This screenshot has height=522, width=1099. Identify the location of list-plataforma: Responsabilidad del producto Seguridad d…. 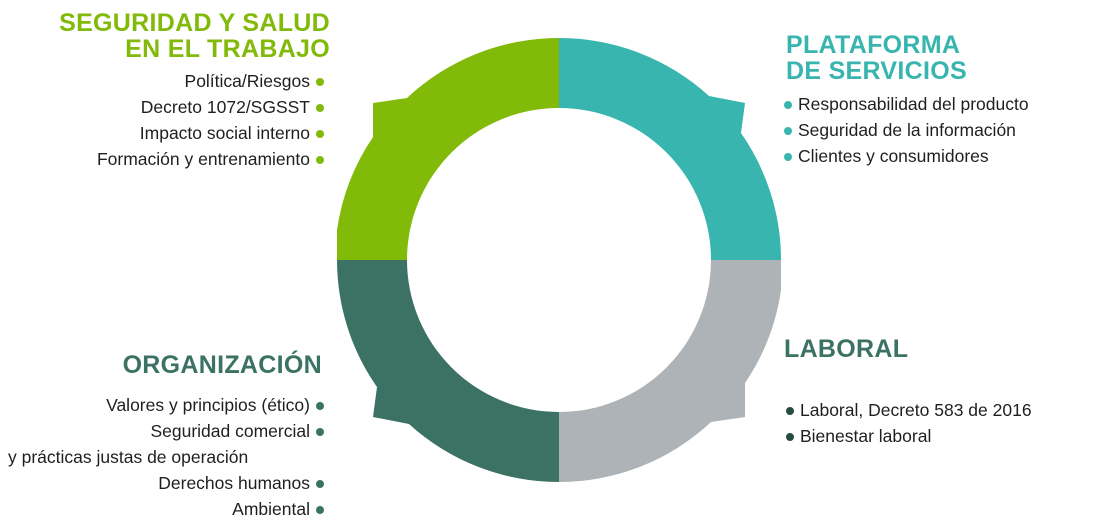
(939, 130).